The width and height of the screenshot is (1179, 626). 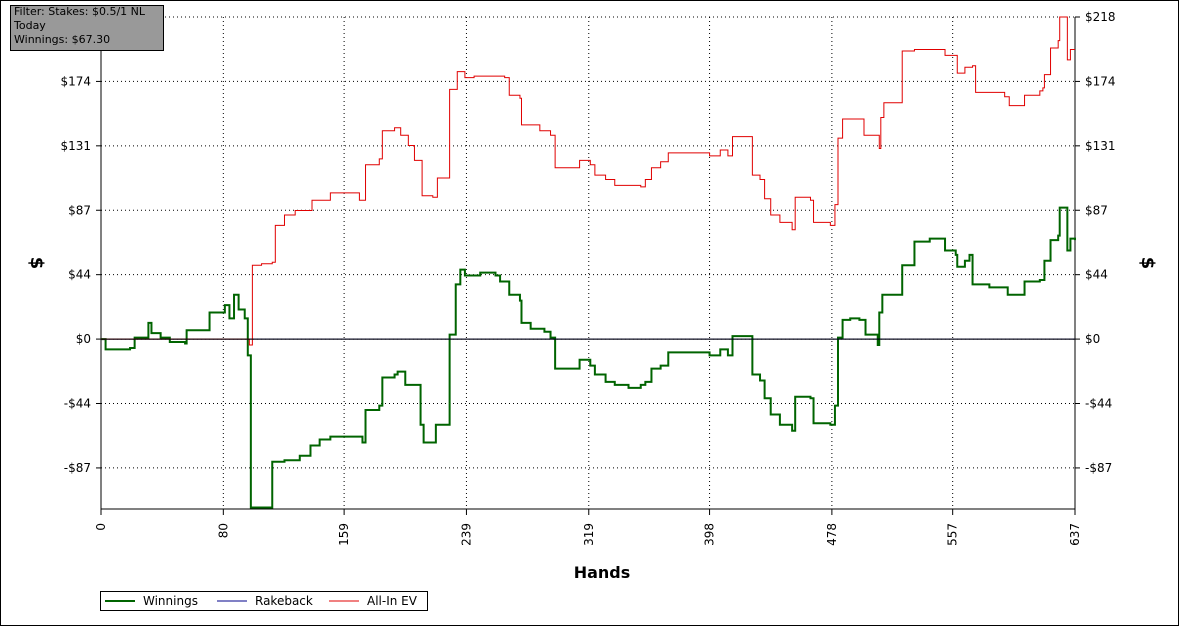 I want to click on x-tick-label: 0, so click(x=101, y=527).